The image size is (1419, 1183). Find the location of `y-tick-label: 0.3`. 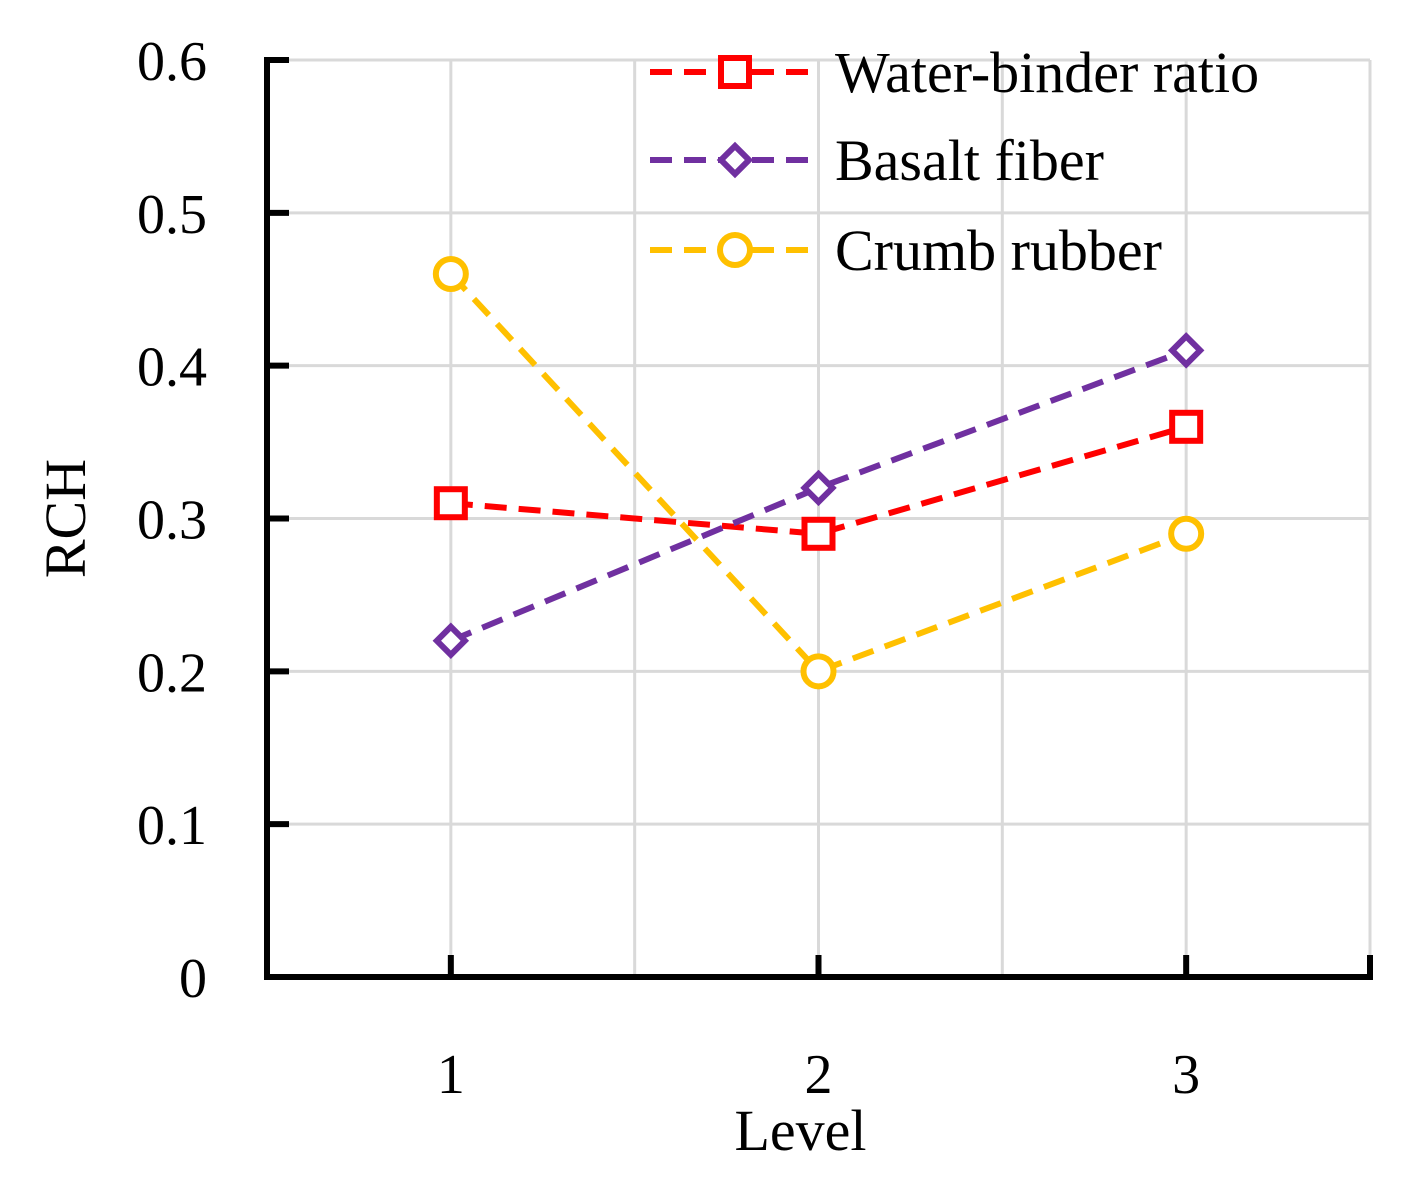

y-tick-label: 0.3 is located at coordinates (172, 521).